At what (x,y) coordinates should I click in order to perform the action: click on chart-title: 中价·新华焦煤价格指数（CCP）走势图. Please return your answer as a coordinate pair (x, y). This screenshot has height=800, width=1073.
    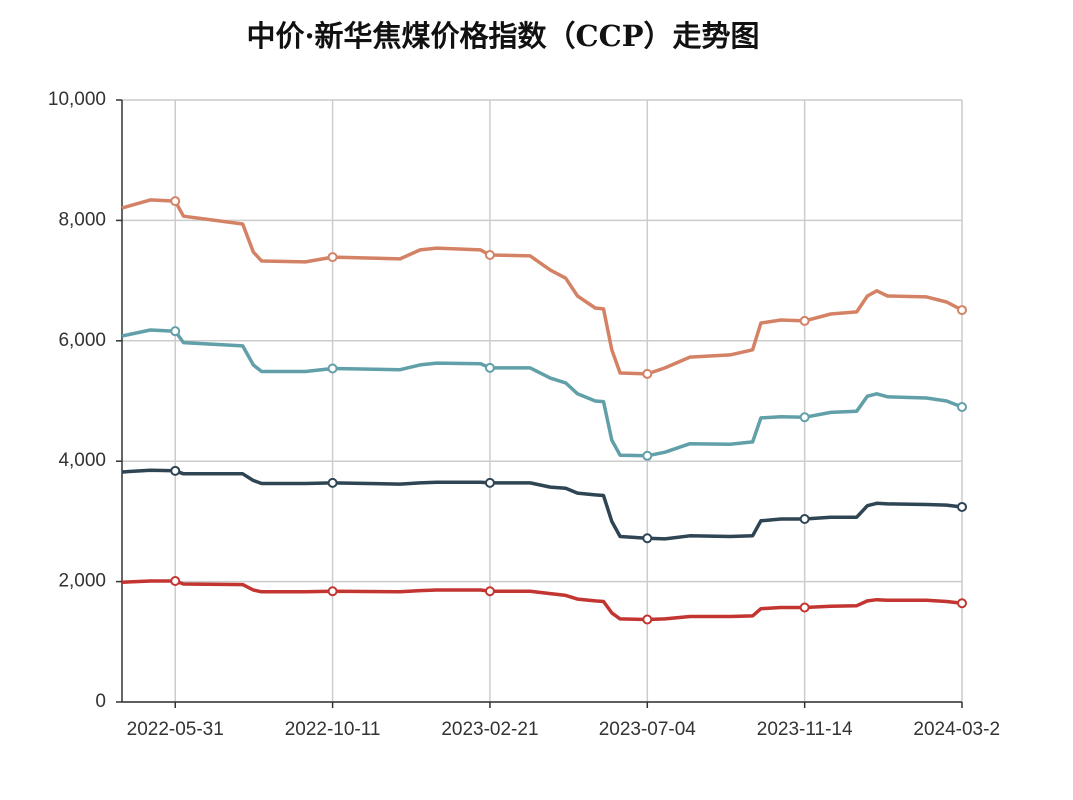
    Looking at the image, I should click on (502, 36).